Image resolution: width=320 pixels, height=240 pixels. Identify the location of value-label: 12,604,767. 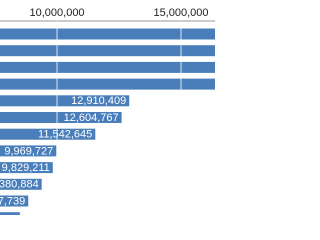
(91, 118).